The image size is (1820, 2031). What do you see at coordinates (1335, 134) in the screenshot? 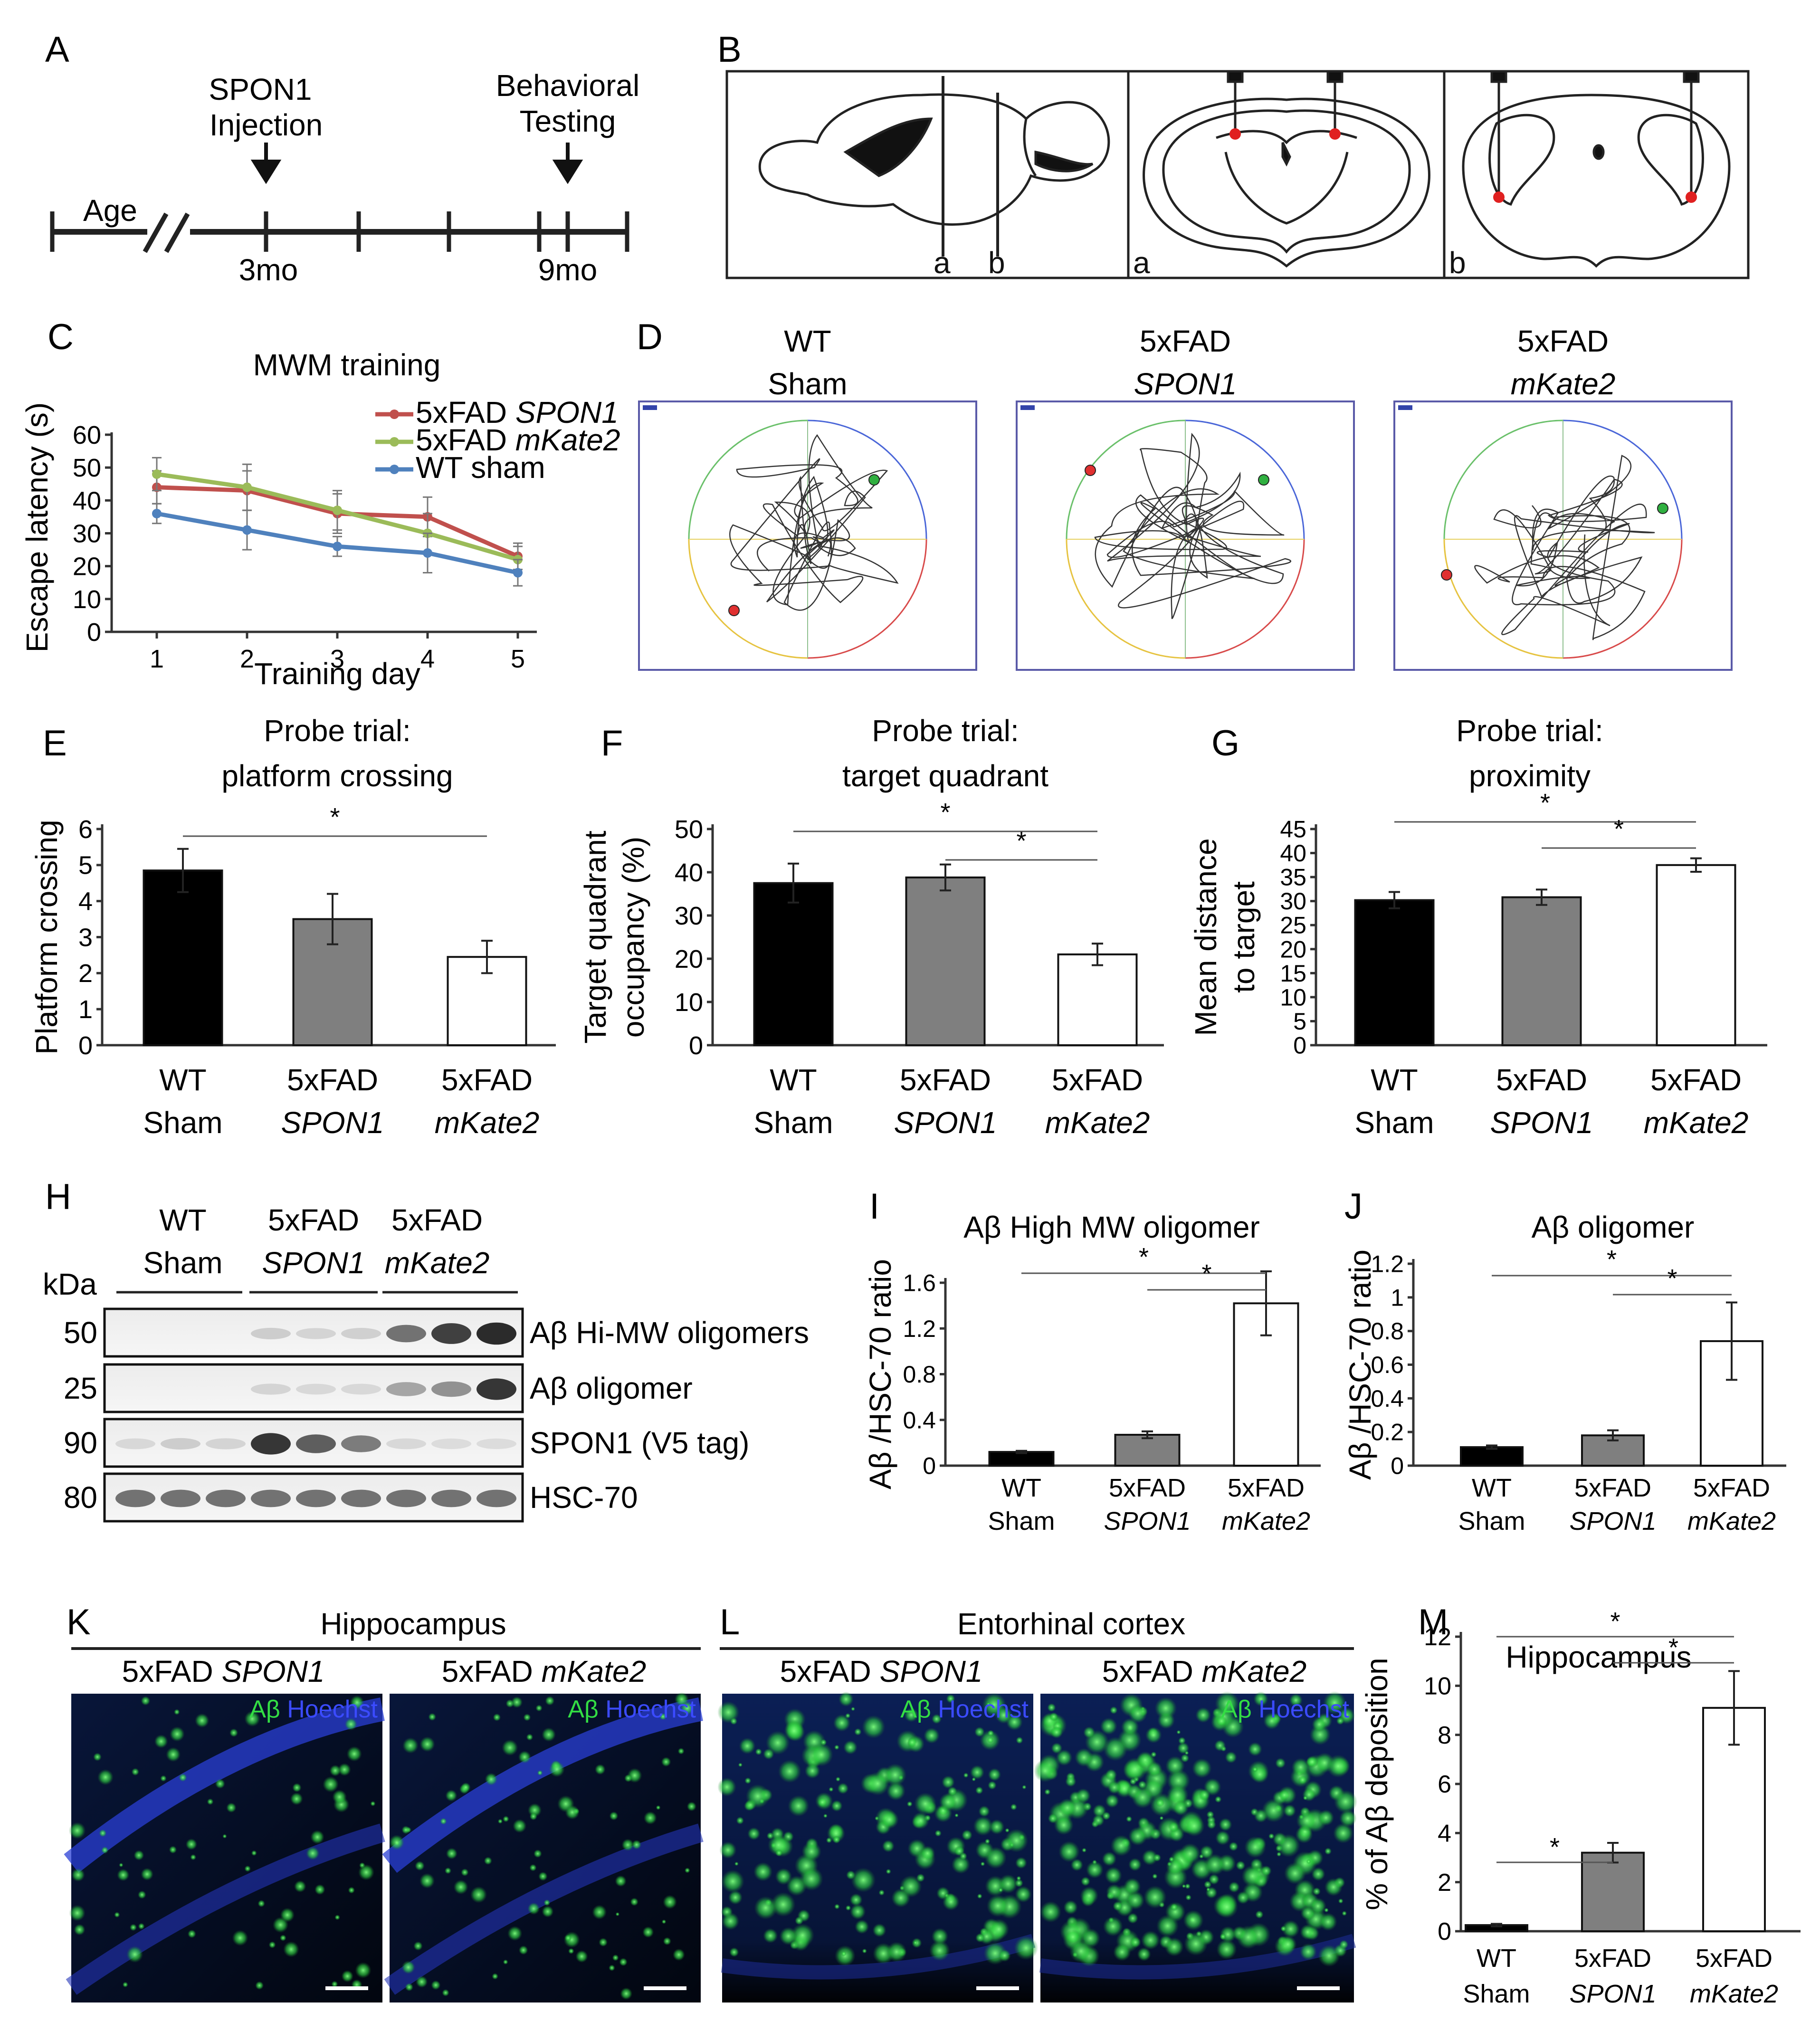
I see `injection-site-icon` at bounding box center [1335, 134].